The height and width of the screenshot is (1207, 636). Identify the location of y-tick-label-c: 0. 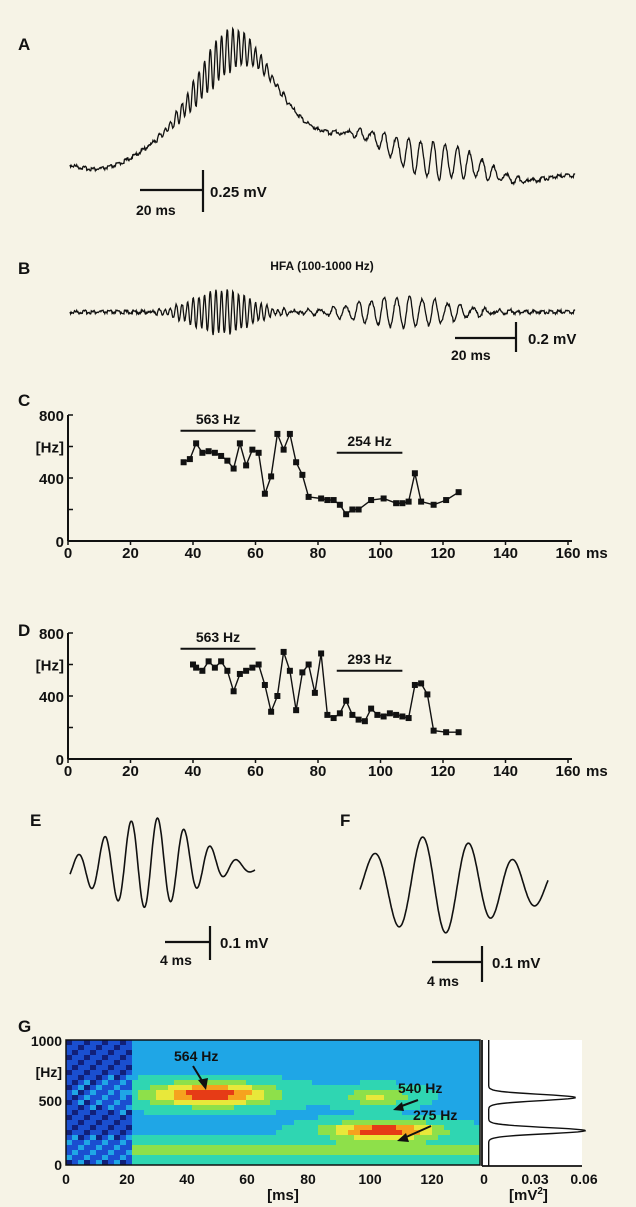
(60, 542).